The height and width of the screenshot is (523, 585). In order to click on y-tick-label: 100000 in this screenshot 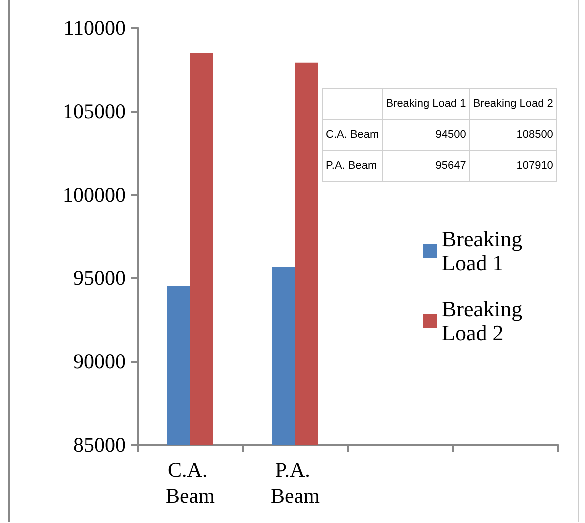, I will do `click(94, 194)`.